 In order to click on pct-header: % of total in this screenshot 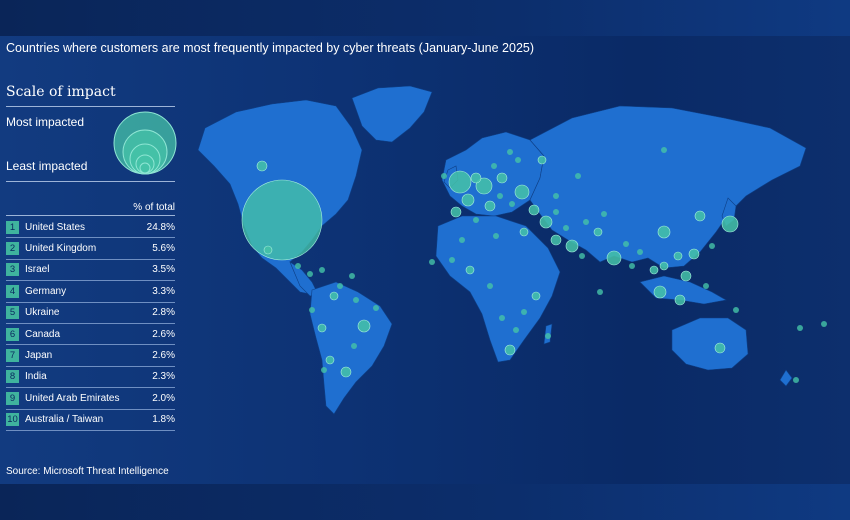, I will do `click(154, 207)`.